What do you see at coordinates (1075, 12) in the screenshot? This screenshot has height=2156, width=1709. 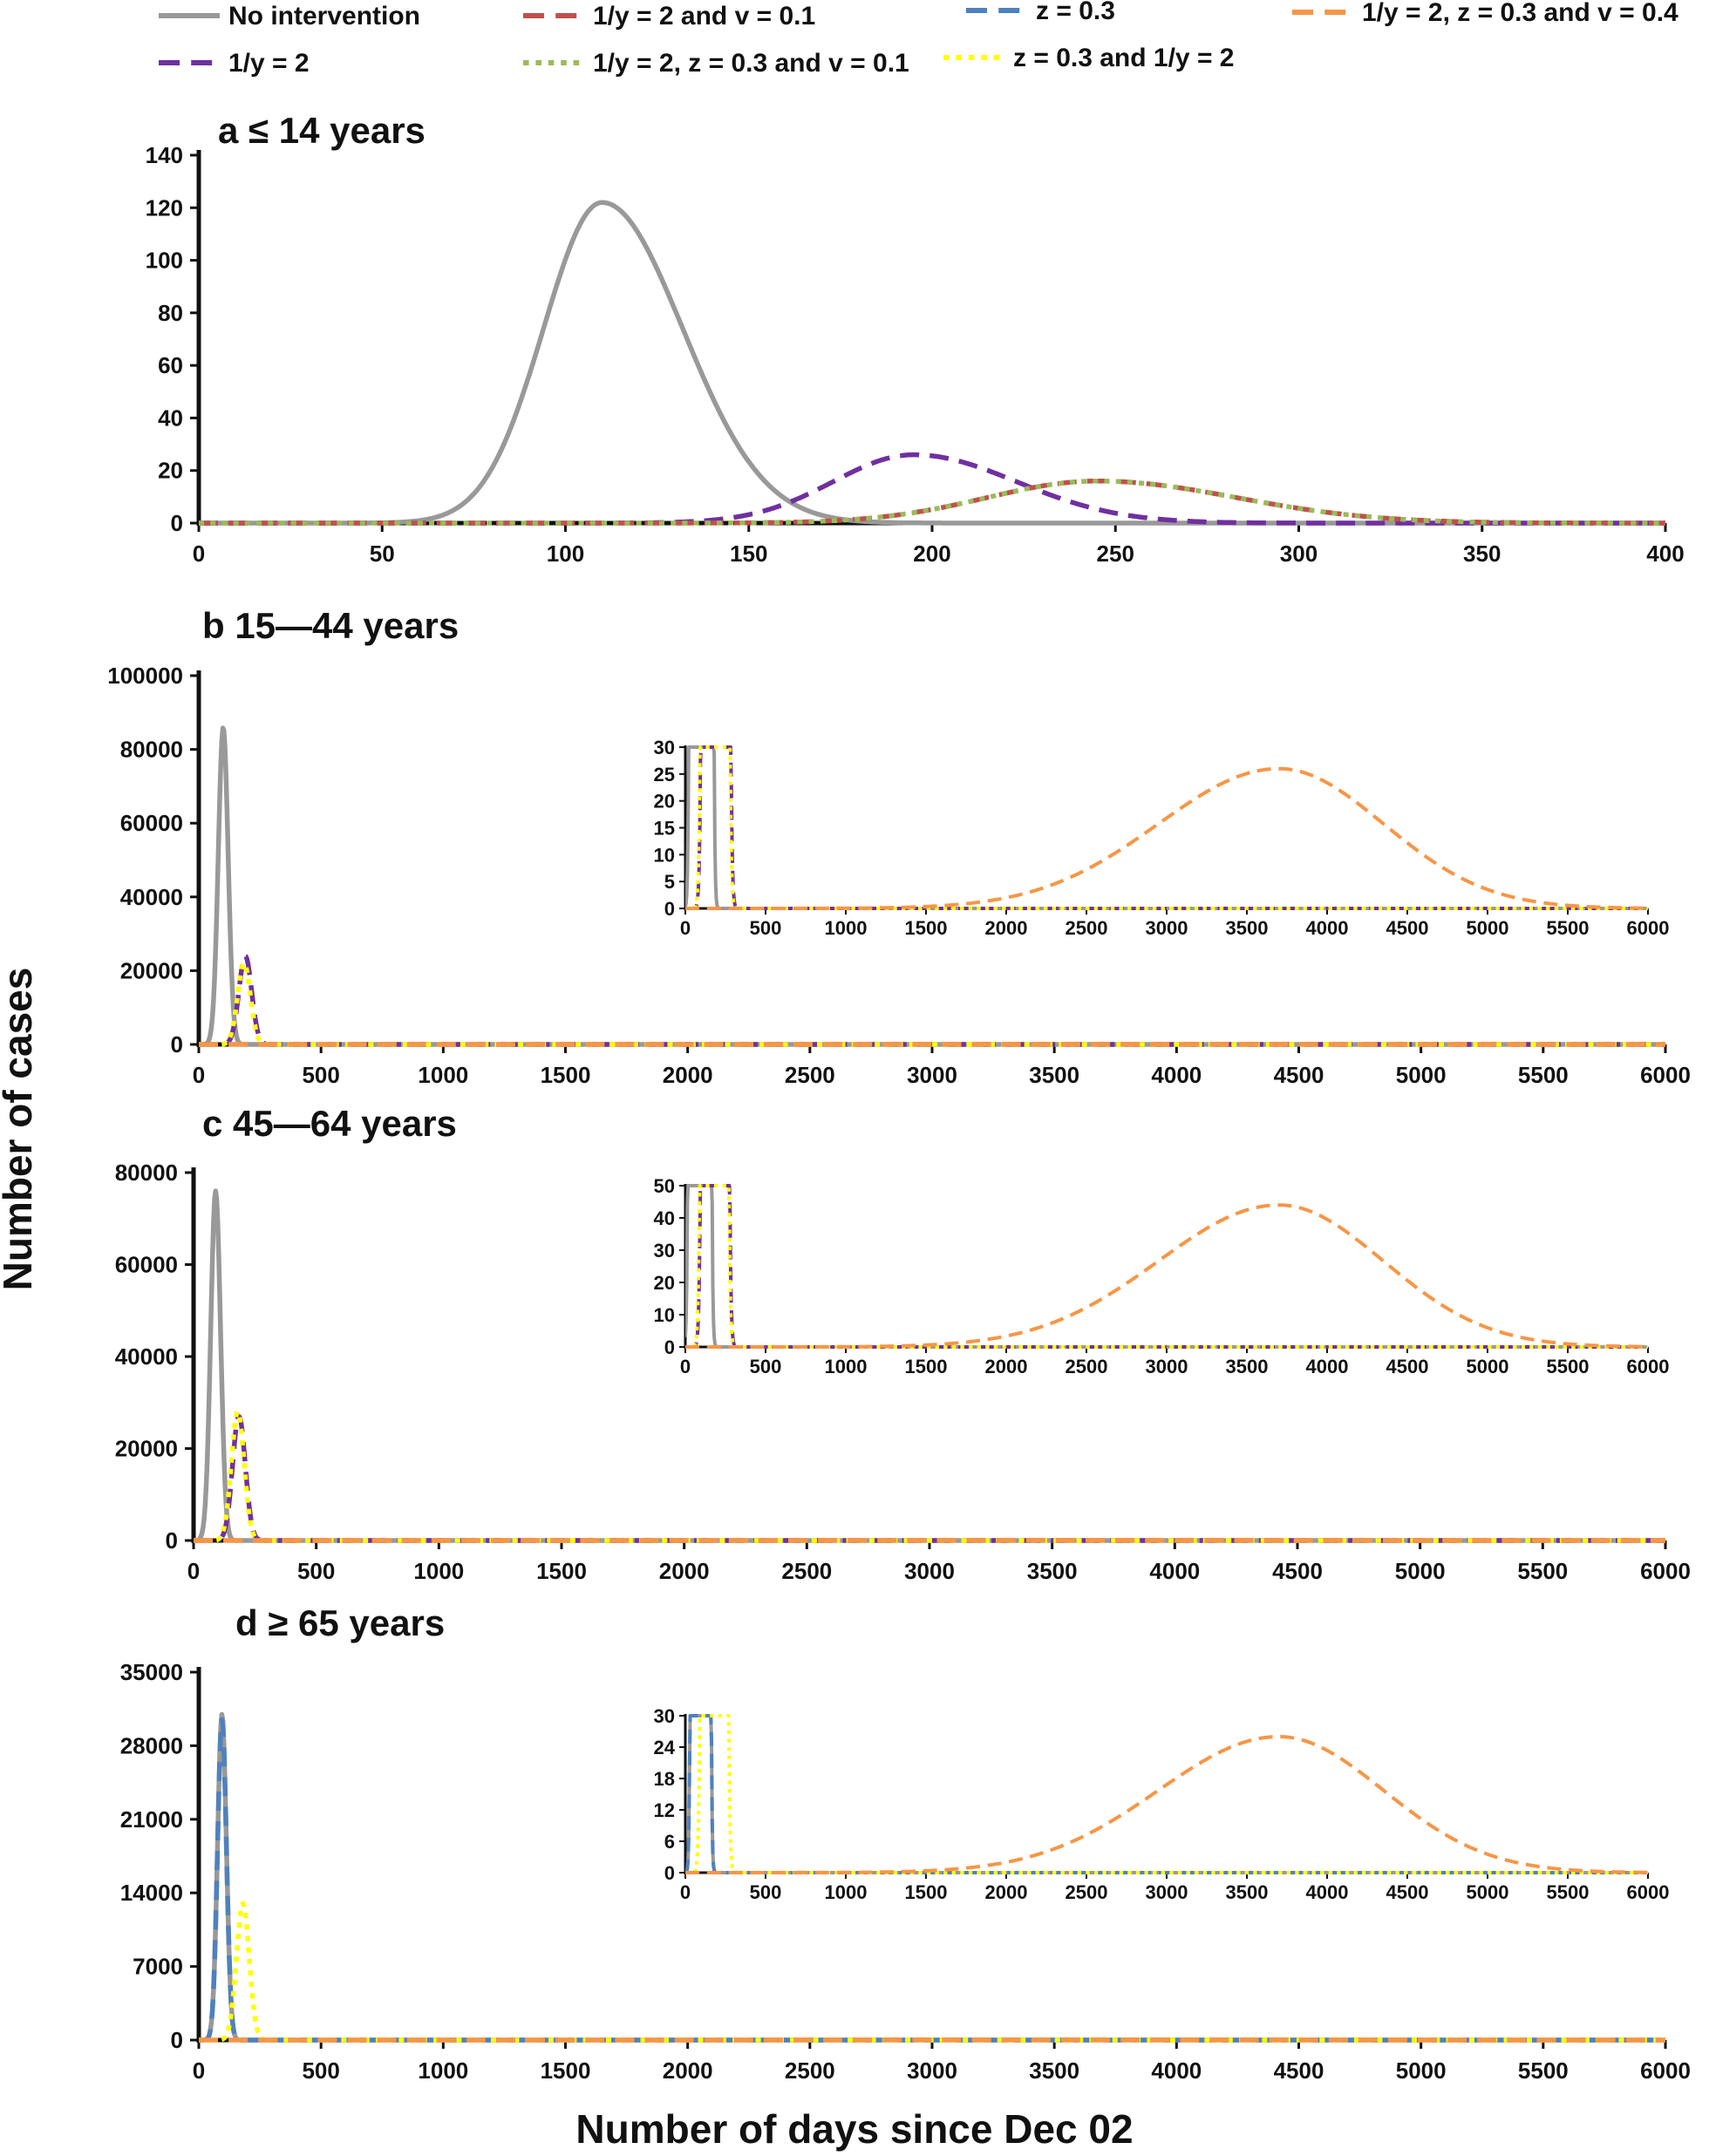 I see `legend-label: z = 0.3` at bounding box center [1075, 12].